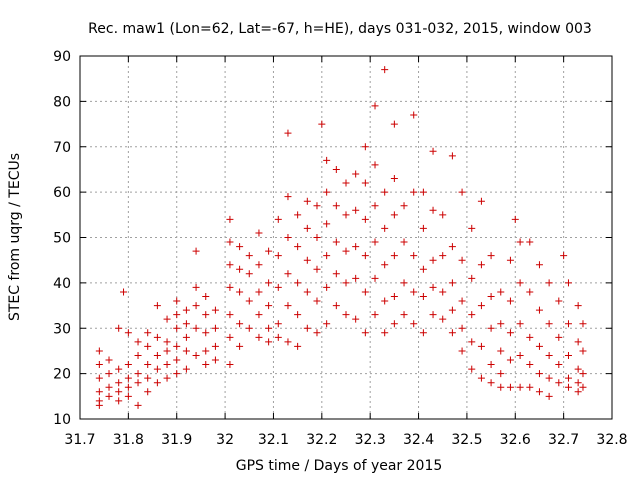 Image resolution: width=640 pixels, height=480 pixels. Describe the element at coordinates (62, 284) in the screenshot. I see `y-tick-label: 40` at that location.